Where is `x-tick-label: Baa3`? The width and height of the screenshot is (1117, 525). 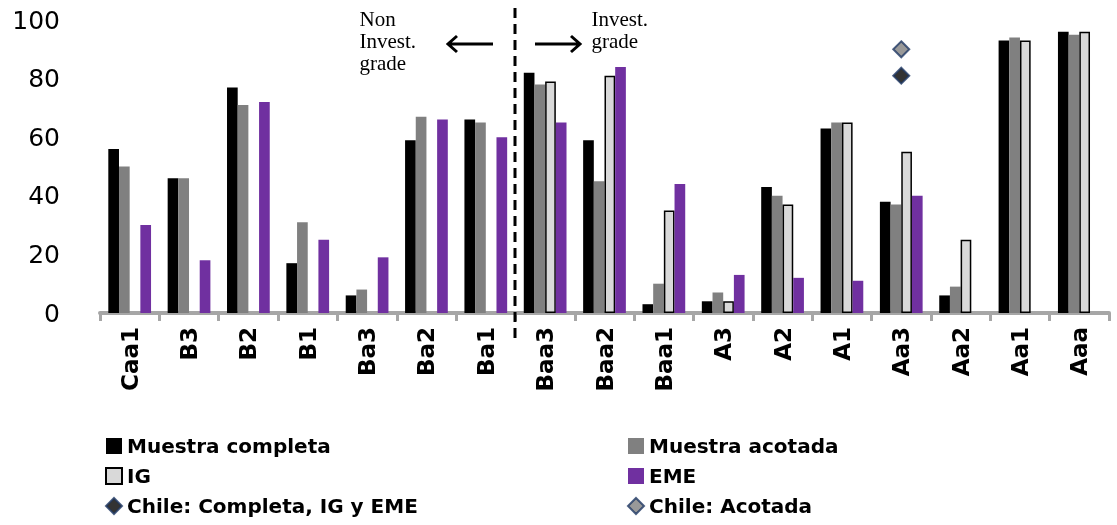 x-tick-label: Baa3 is located at coordinates (545, 359).